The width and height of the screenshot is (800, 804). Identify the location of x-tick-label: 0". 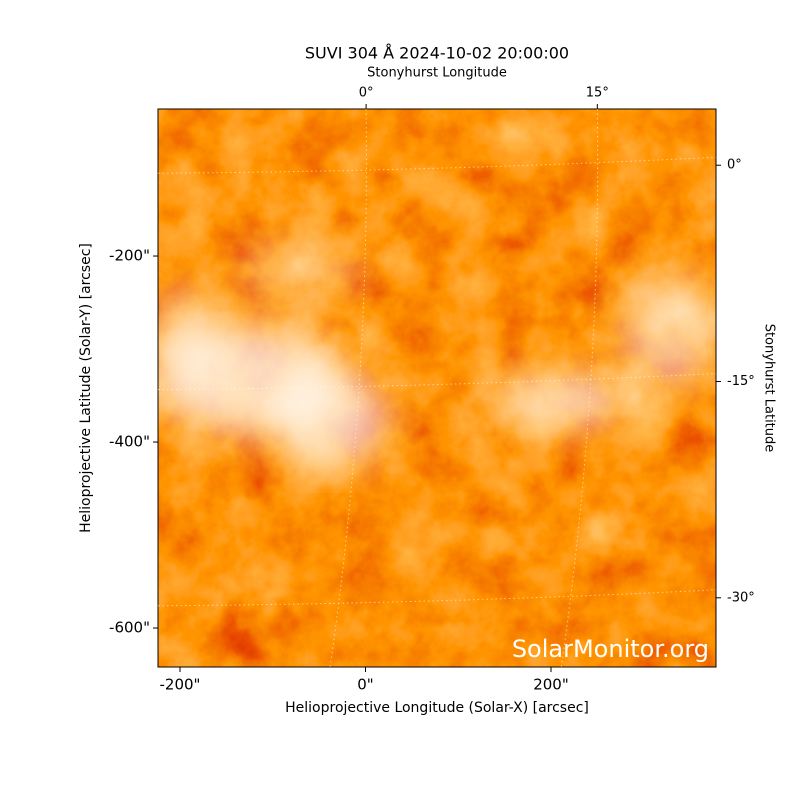
(365, 685).